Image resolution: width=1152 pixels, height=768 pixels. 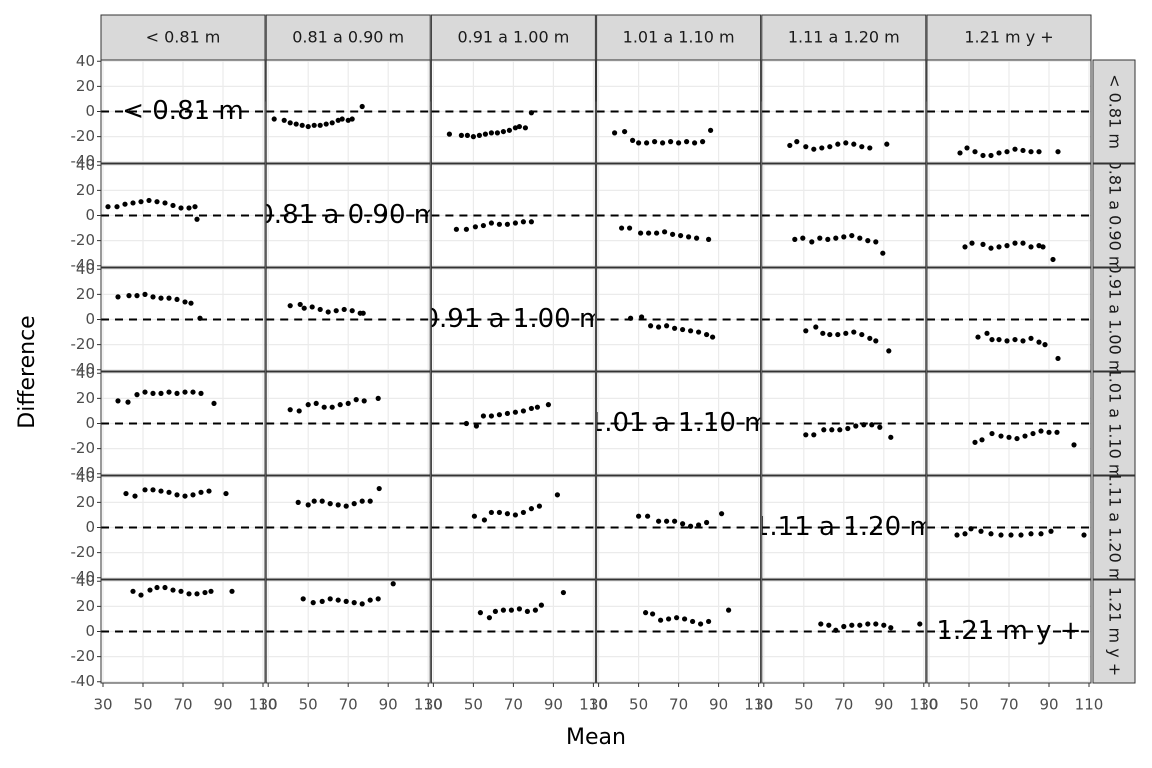 What do you see at coordinates (85, 269) in the screenshot?
I see `y-tick-label: 40` at bounding box center [85, 269].